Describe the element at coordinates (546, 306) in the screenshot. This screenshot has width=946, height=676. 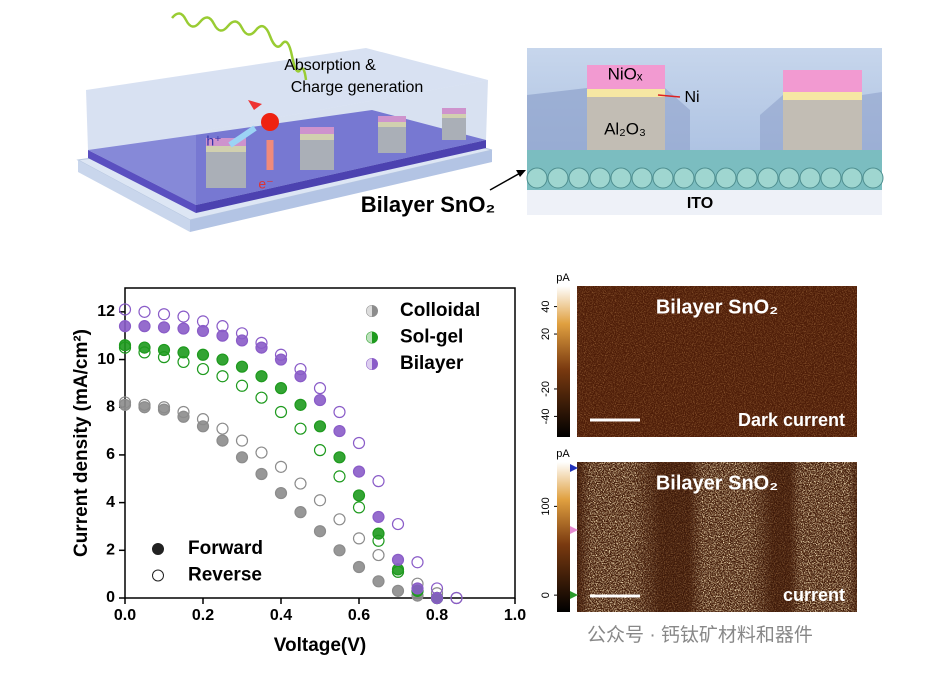
I see `colorbar-tick-label: 40` at that location.